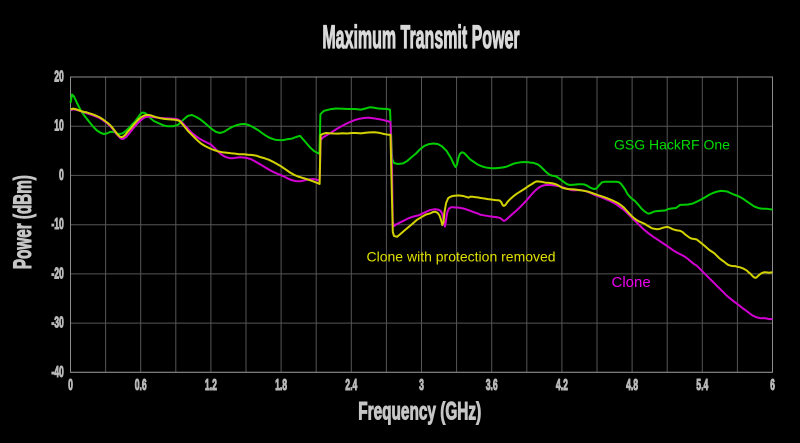  Describe the element at coordinates (492, 384) in the screenshot. I see `svg-text: 3.6` at that location.